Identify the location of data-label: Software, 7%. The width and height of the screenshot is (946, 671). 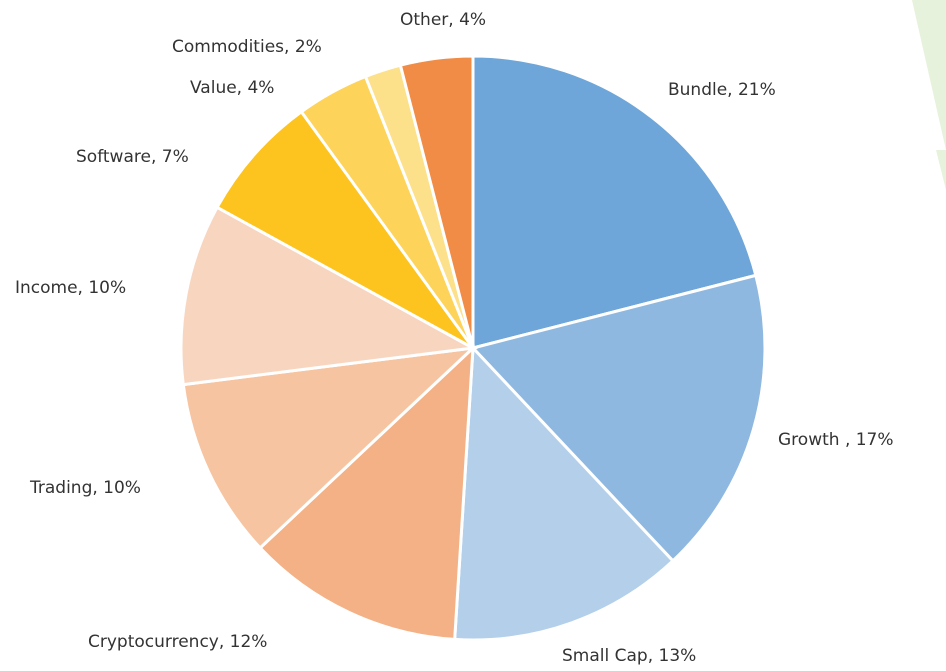
(132, 157).